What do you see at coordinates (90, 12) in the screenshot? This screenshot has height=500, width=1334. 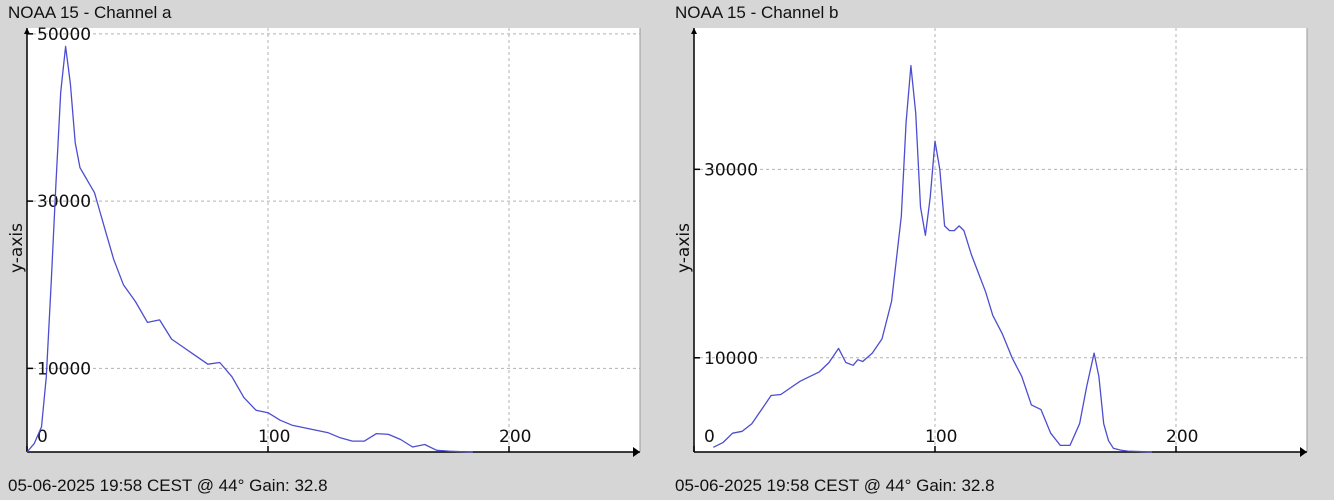 I see `chart-title: NOAA 15 - Channel a` at bounding box center [90, 12].